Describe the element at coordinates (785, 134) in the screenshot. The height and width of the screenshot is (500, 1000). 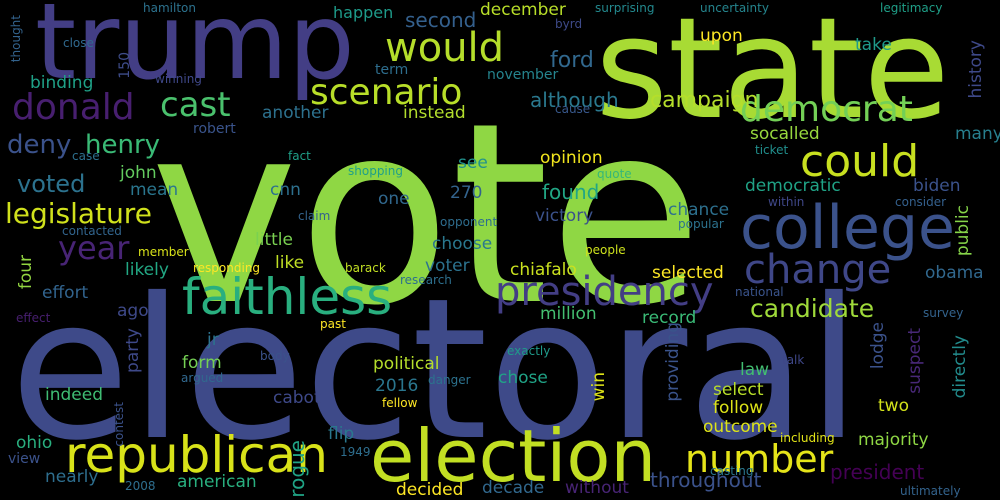
I see `word-socalled: socalled` at that location.